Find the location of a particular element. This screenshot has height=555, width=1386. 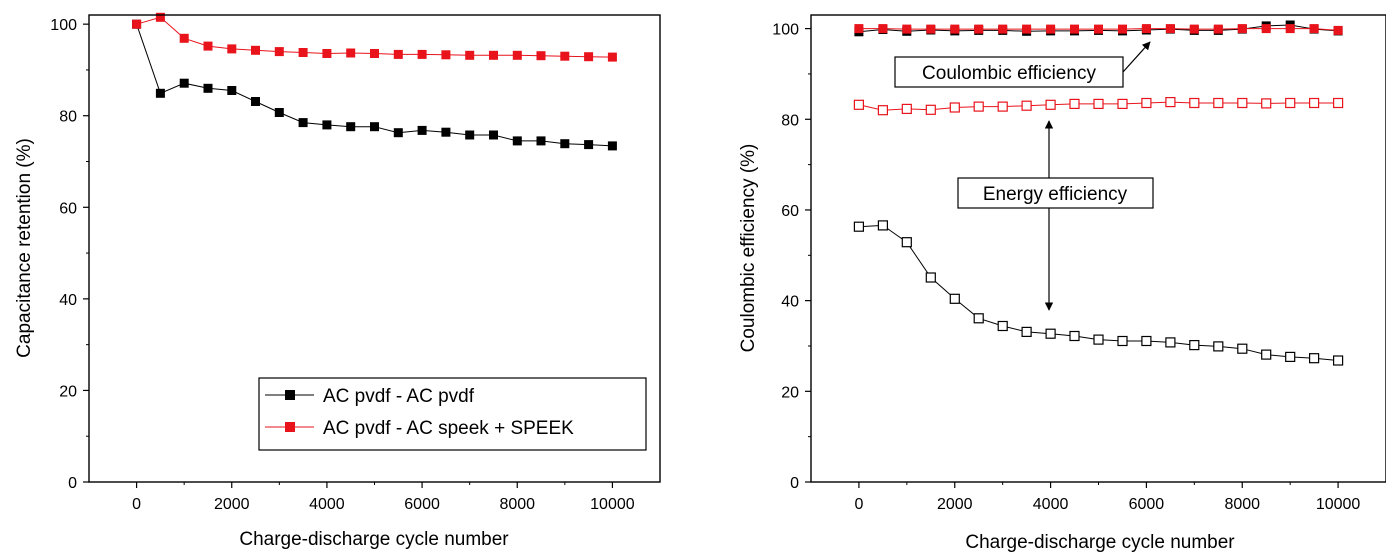

legend-box is located at coordinates (452, 414).